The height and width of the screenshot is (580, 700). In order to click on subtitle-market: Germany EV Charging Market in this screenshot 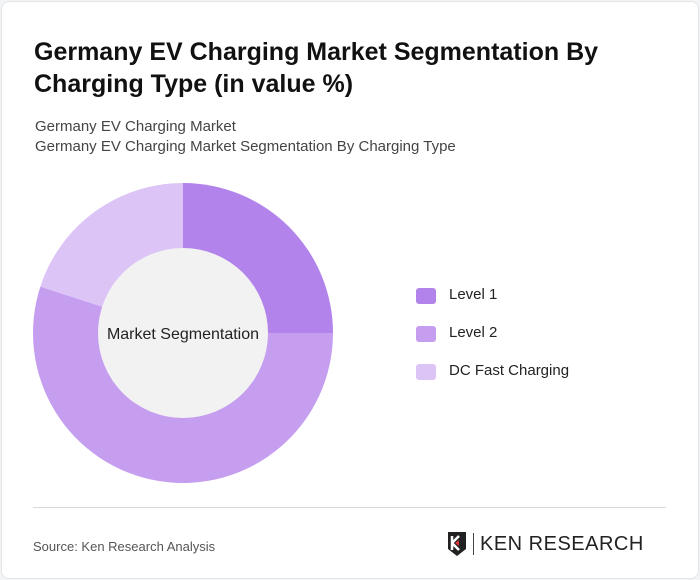, I will do `click(135, 126)`.